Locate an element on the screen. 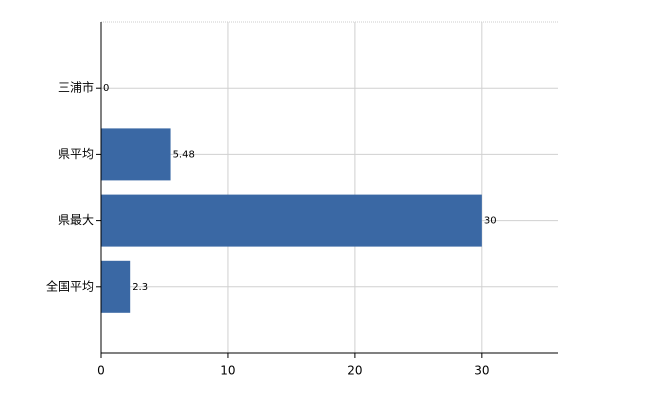 This screenshot has height=400, width=650. y-tick-label: 三浦市 is located at coordinates (76, 87).